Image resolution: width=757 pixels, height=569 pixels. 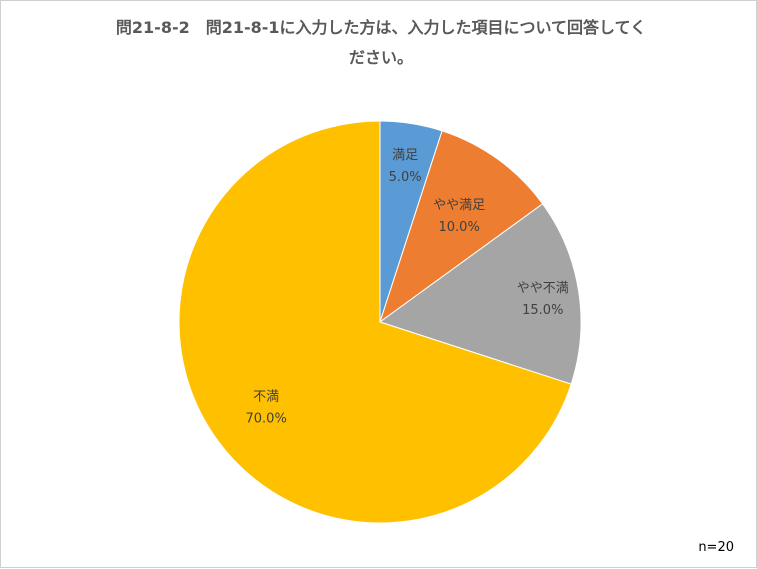 What do you see at coordinates (542, 310) in the screenshot?
I see `slice-value-label-3: 15.0%` at bounding box center [542, 310].